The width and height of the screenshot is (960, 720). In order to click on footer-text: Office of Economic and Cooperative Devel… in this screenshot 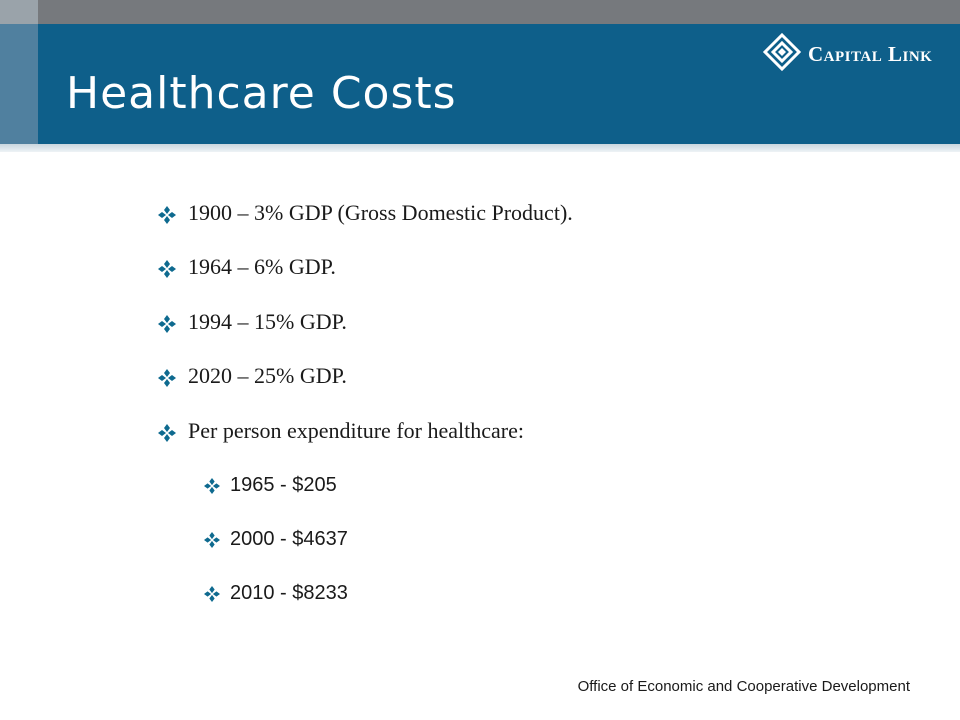, I will do `click(743, 686)`.